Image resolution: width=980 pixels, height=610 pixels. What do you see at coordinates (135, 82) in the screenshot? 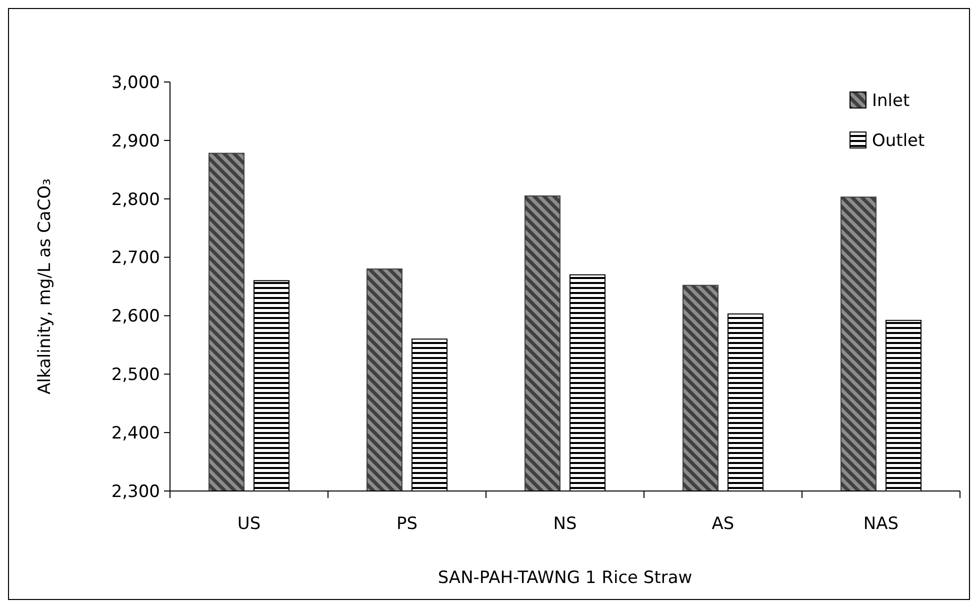
I see `y-tick-label: 3,000` at bounding box center [135, 82].